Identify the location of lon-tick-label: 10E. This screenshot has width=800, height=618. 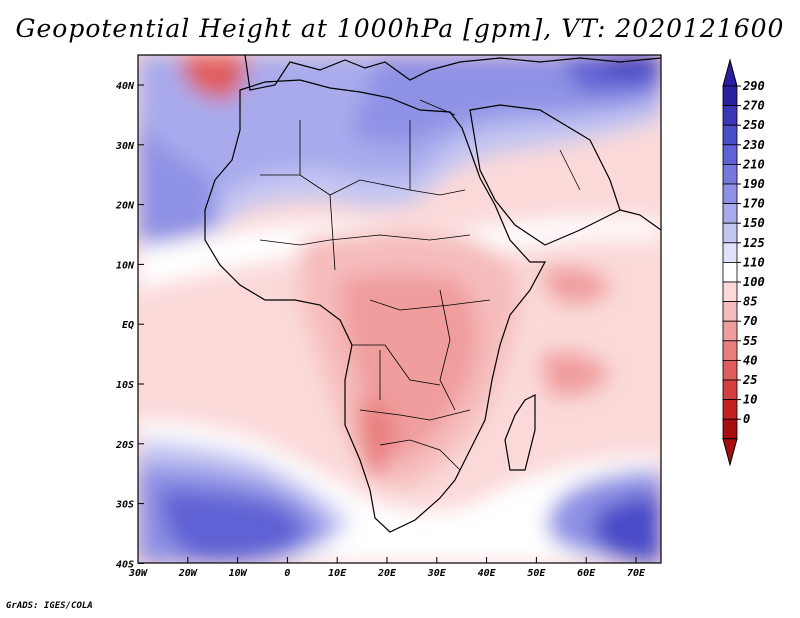
(337, 573).